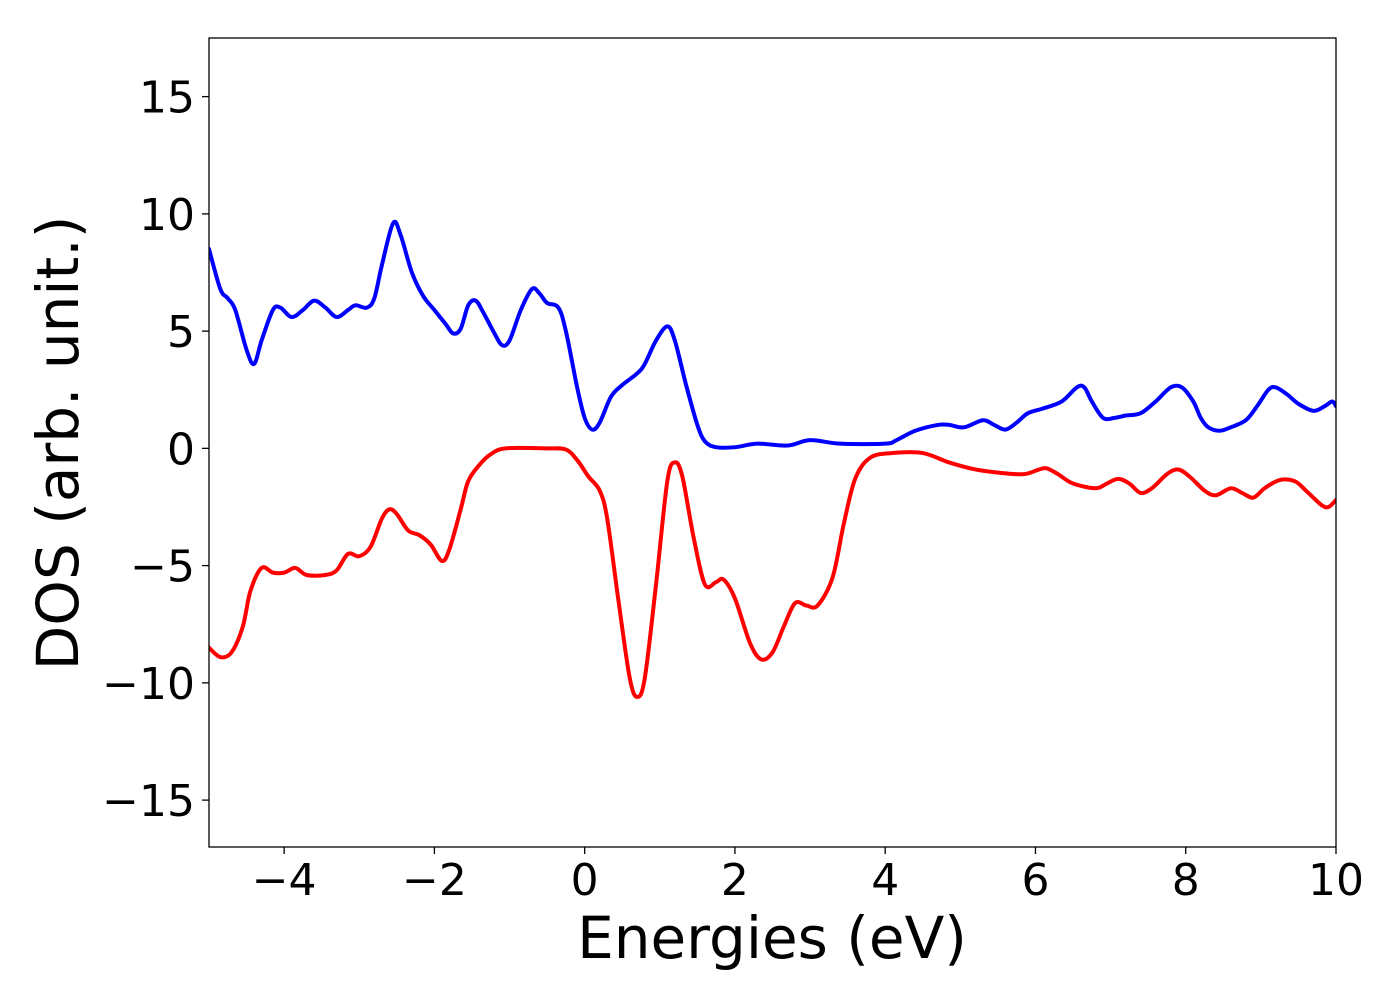 This screenshot has width=1400, height=1000. I want to click on x-tick-label: 6, so click(1035, 880).